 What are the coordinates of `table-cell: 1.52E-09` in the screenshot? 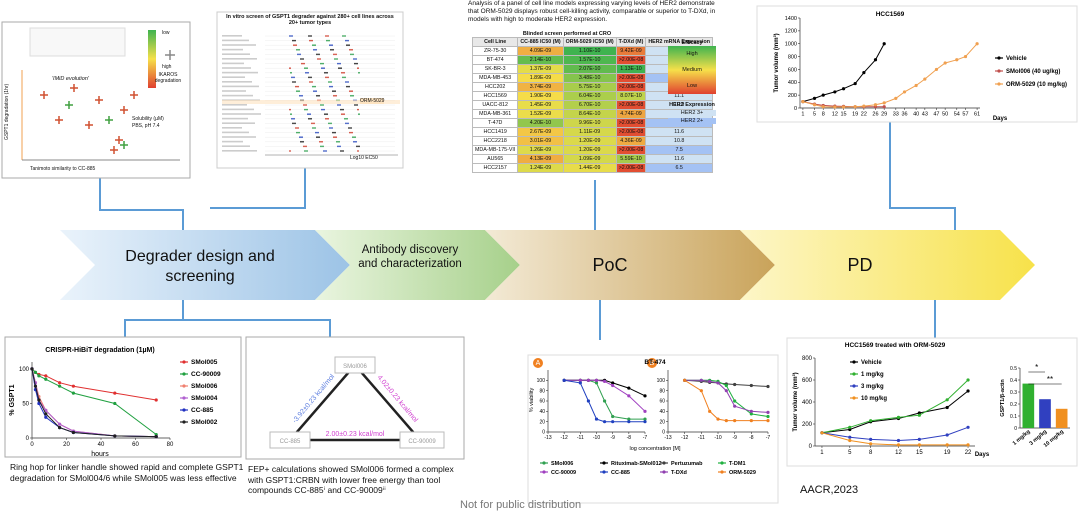 It's located at (540, 114).